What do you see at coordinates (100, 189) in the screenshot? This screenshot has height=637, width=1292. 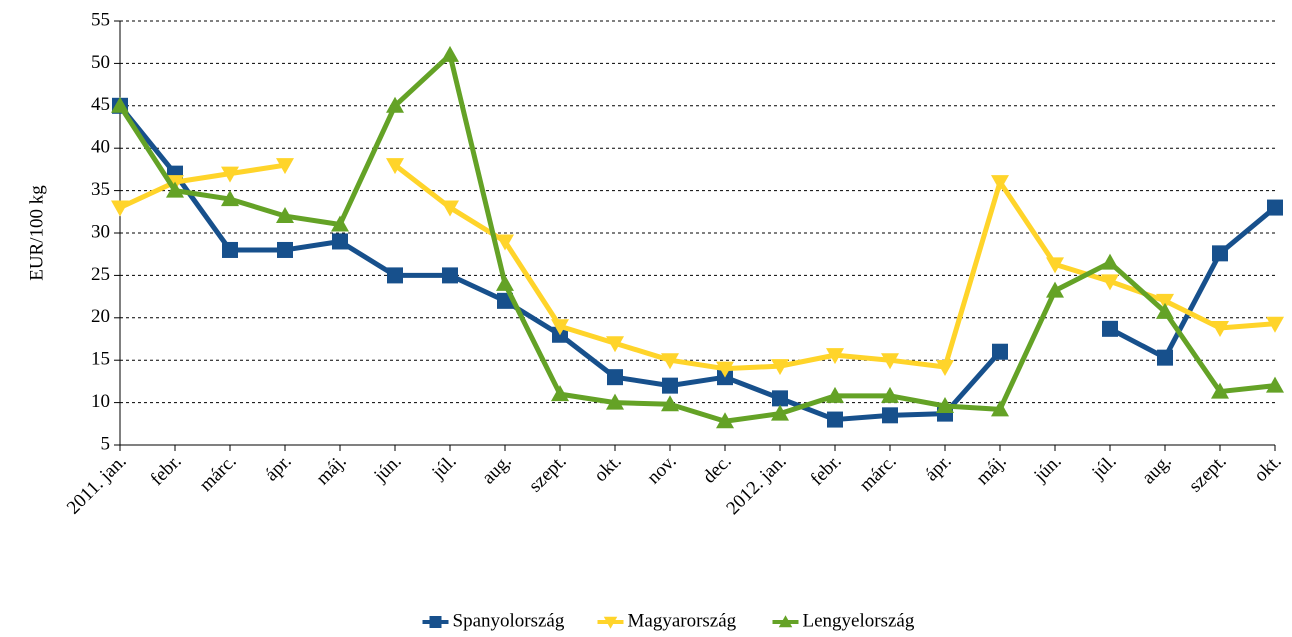 I see `y-tick-label: 35` at bounding box center [100, 189].